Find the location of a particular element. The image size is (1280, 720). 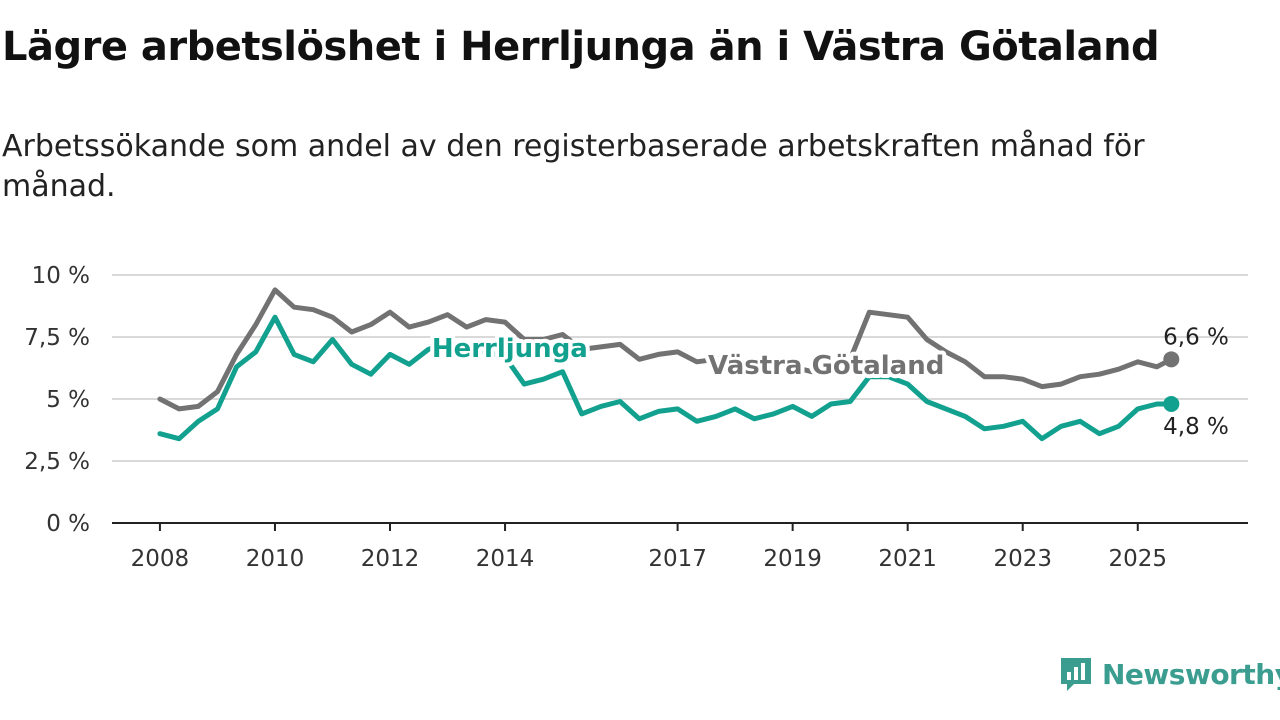

x-tick-label: 2010 is located at coordinates (275, 559).